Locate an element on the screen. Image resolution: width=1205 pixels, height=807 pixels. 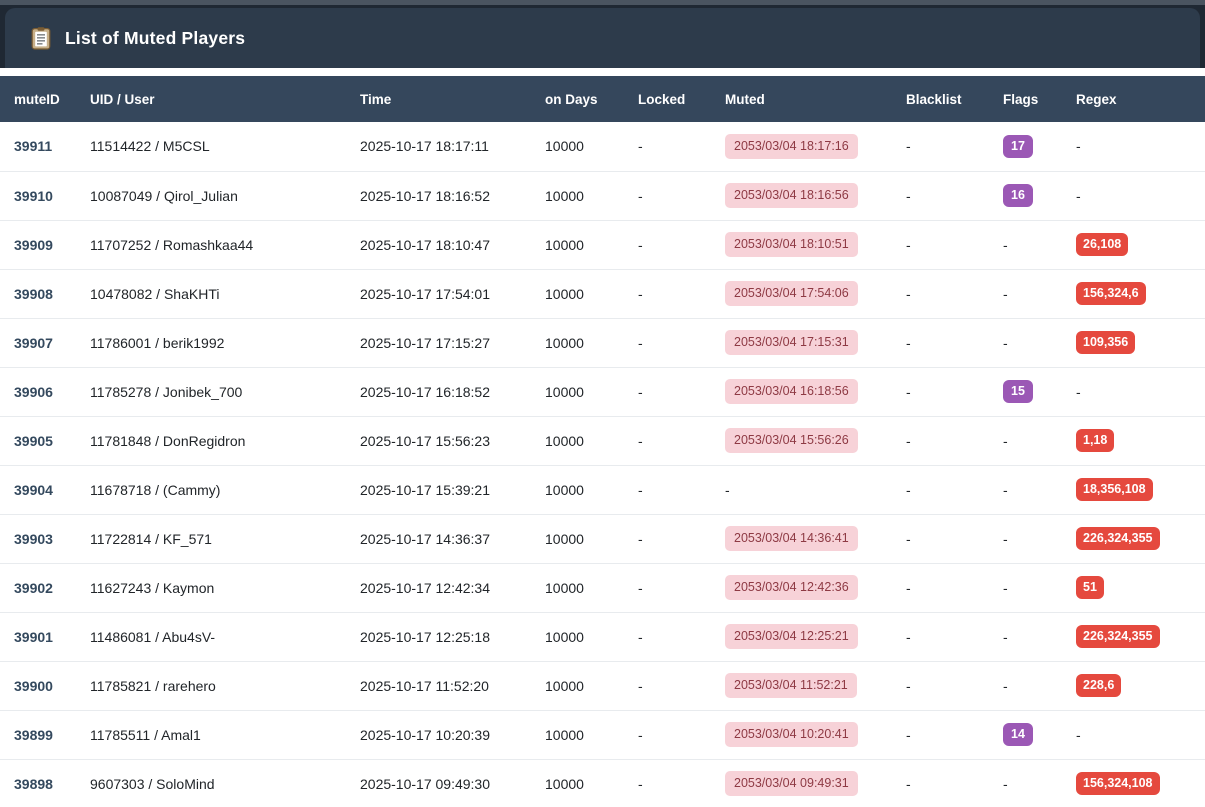
column-header-locked: Locked is located at coordinates (662, 99).